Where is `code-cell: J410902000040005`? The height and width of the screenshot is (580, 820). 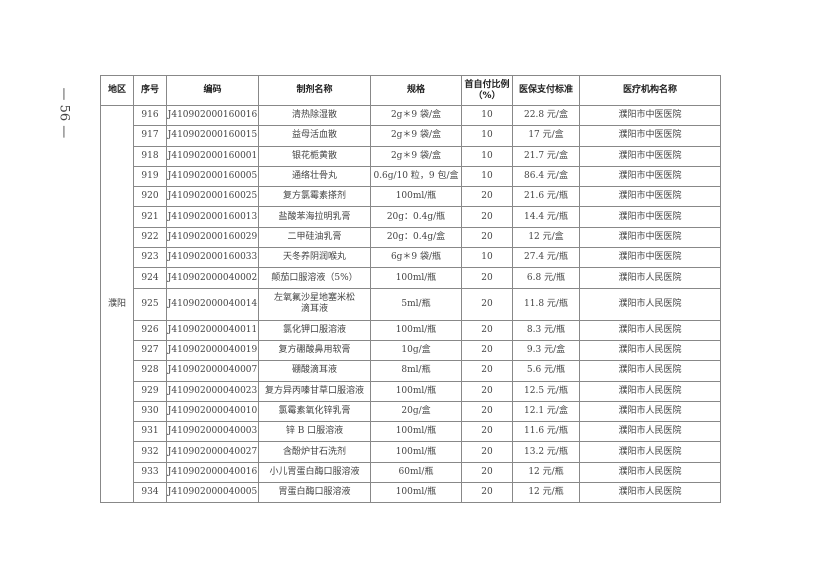
code-cell: J410902000040005 is located at coordinates (212, 493).